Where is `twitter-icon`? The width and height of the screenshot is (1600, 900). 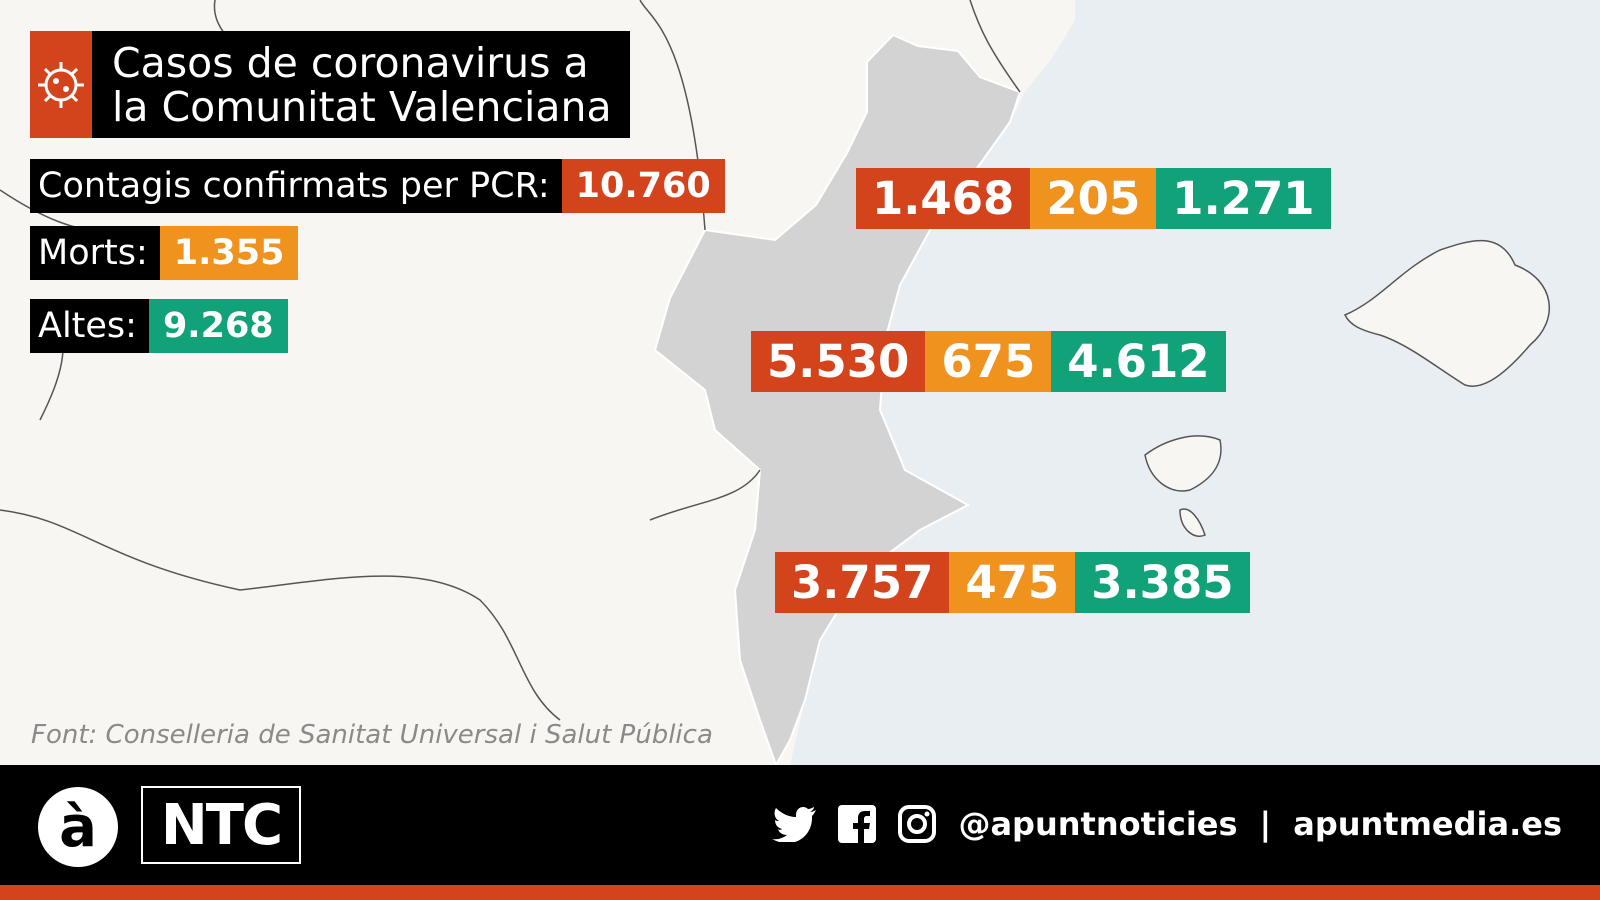
twitter-icon is located at coordinates (794, 824).